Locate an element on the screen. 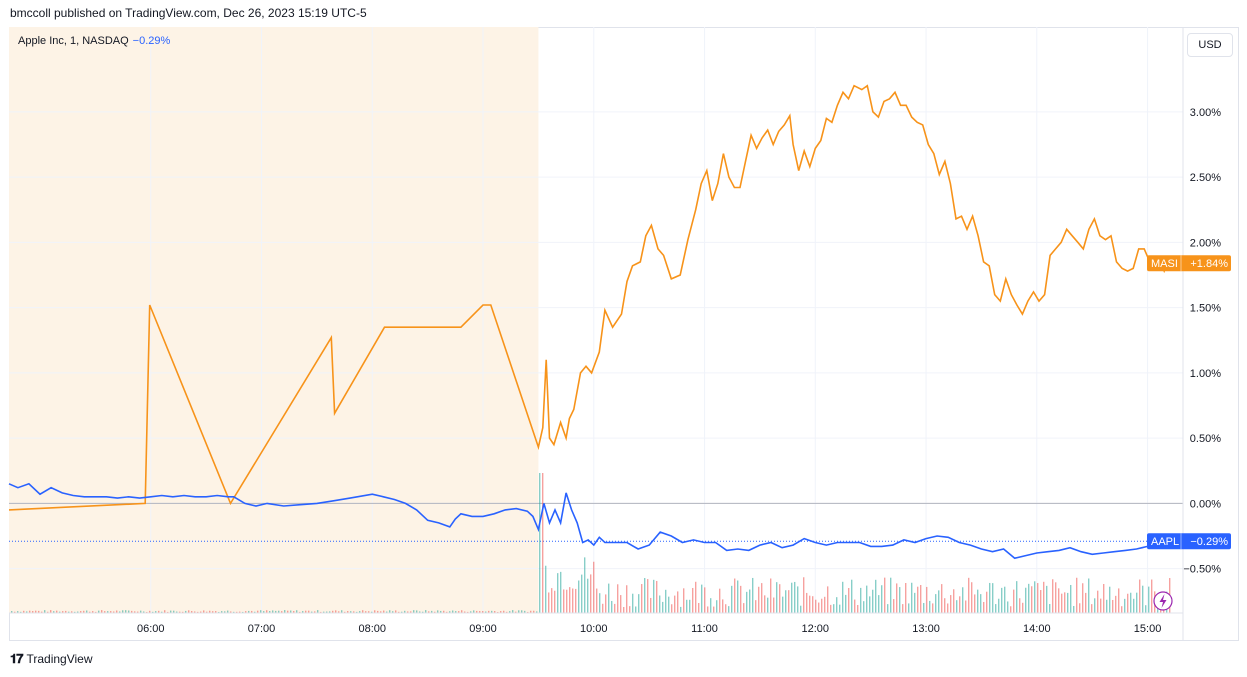 The height and width of the screenshot is (677, 1247). series-legend: Apple Inc, 1, NASDAQ −0.29% is located at coordinates (94, 41).